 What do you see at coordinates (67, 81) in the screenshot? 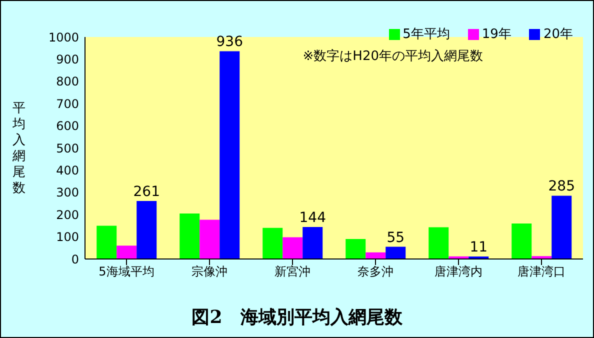
I see `y-tick-label: 800` at bounding box center [67, 81].